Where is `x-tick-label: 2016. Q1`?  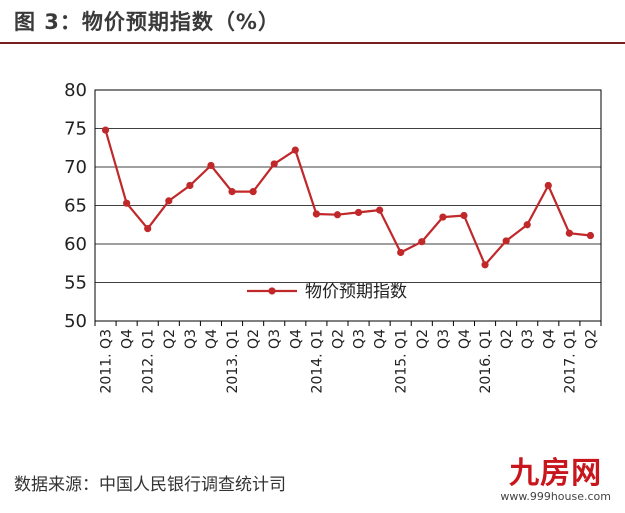
x-tick-label: 2016. Q1 is located at coordinates (486, 361).